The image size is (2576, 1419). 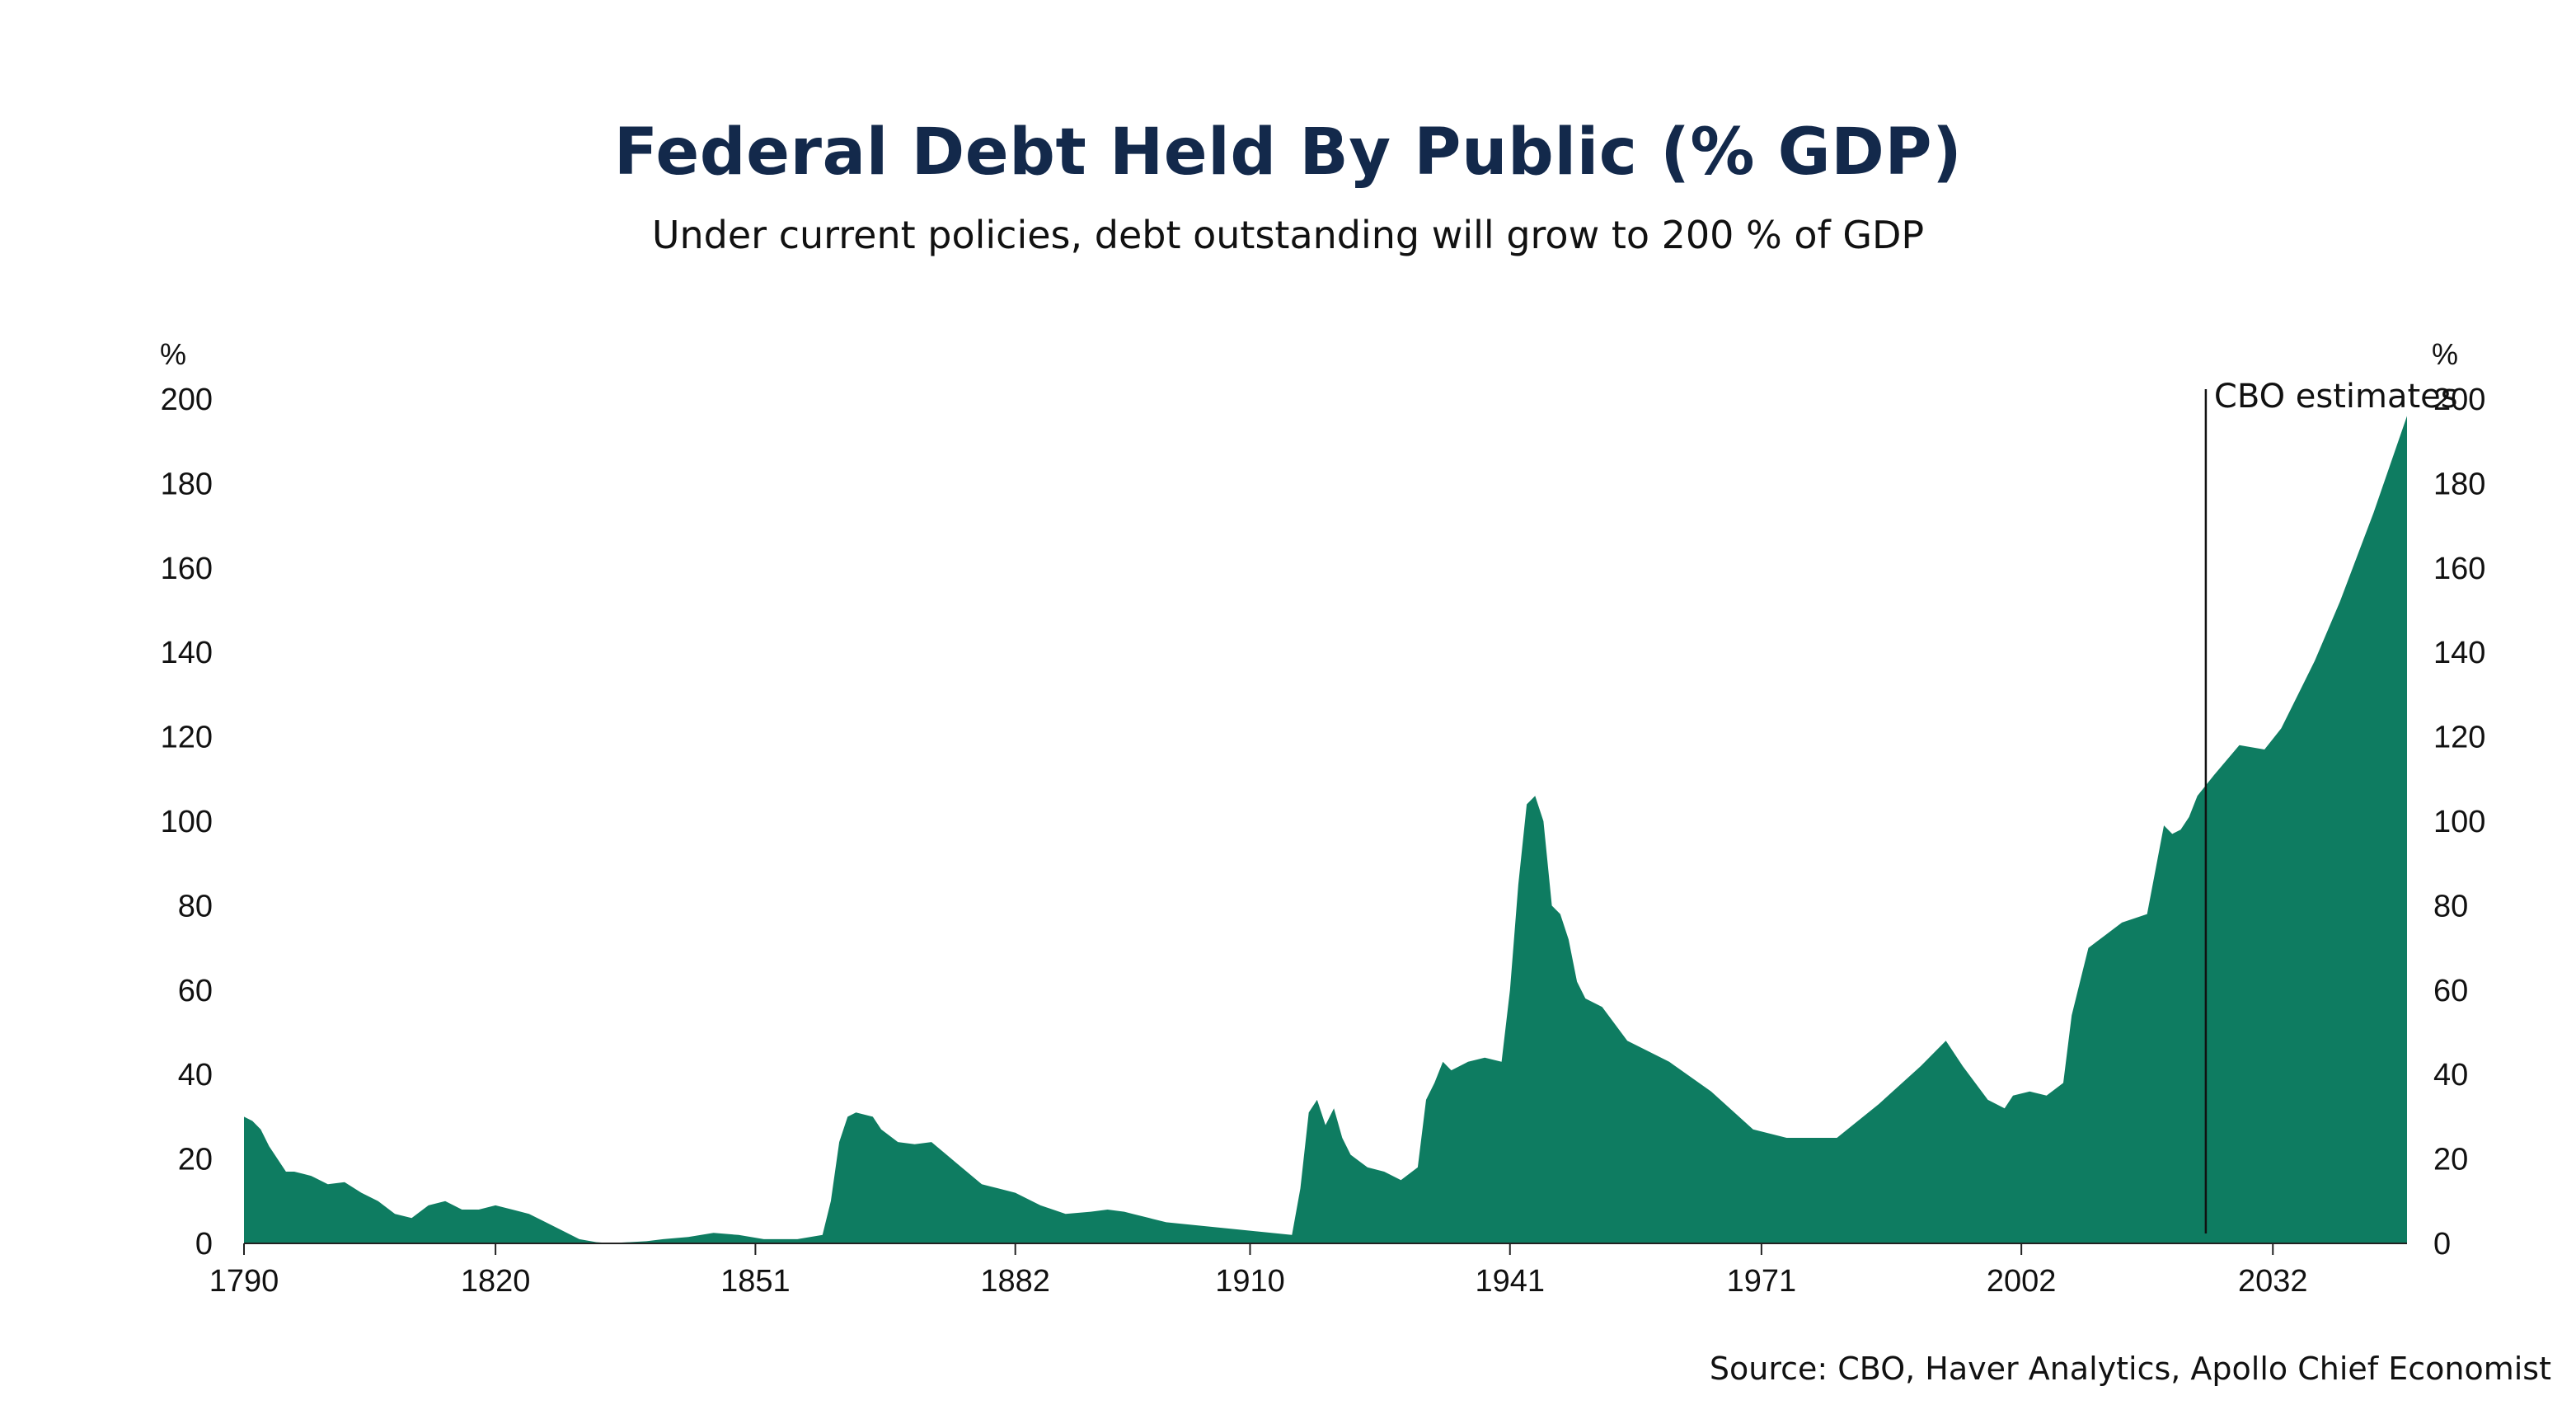 I want to click on cbo-estimates-label: CBO estimates, so click(x=2336, y=397).